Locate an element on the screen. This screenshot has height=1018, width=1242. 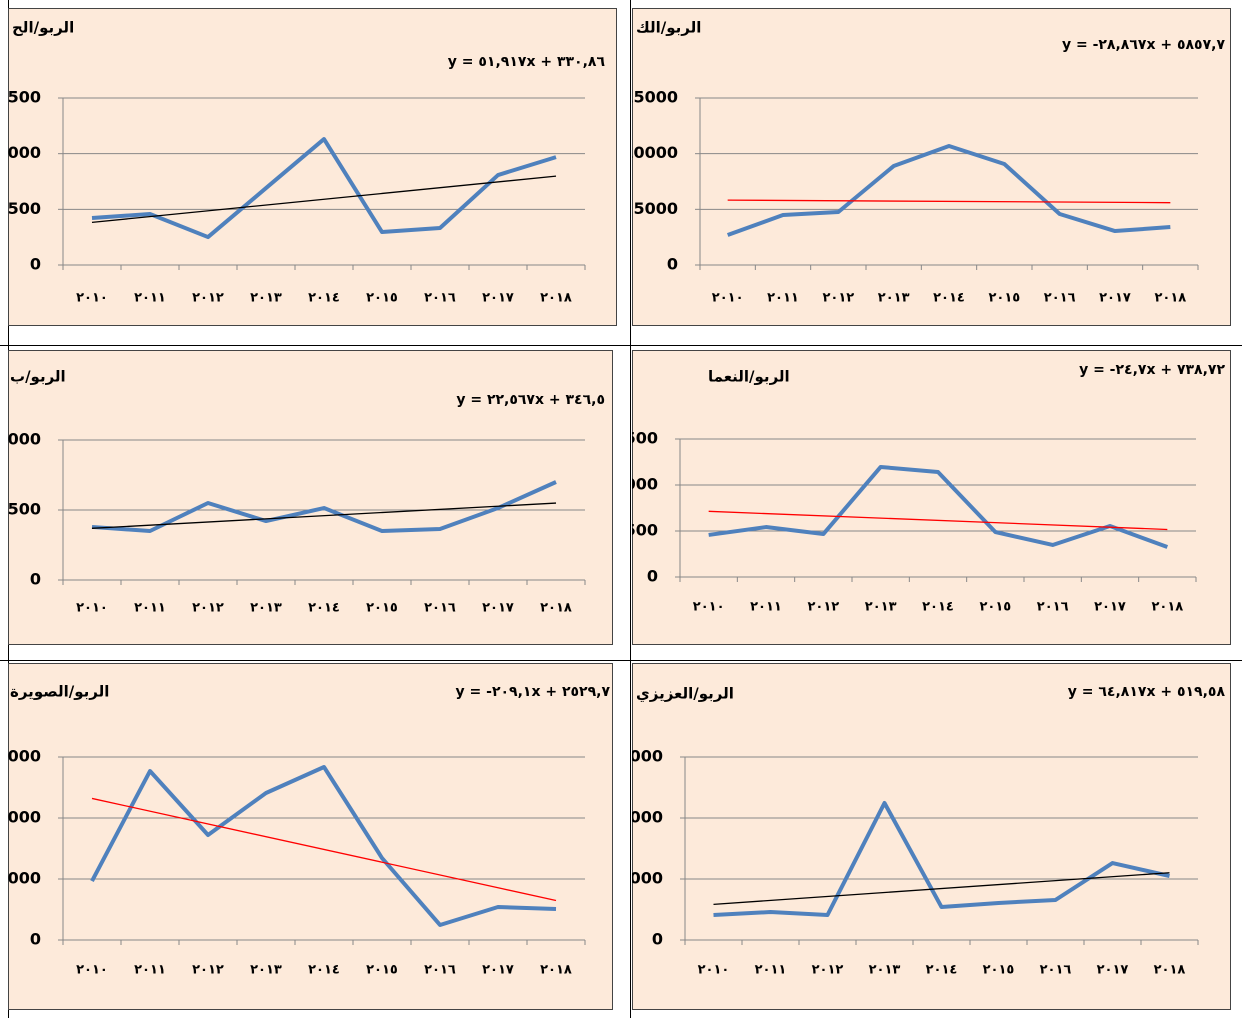
chart-title: الربو/الك is located at coordinates (668, 28).